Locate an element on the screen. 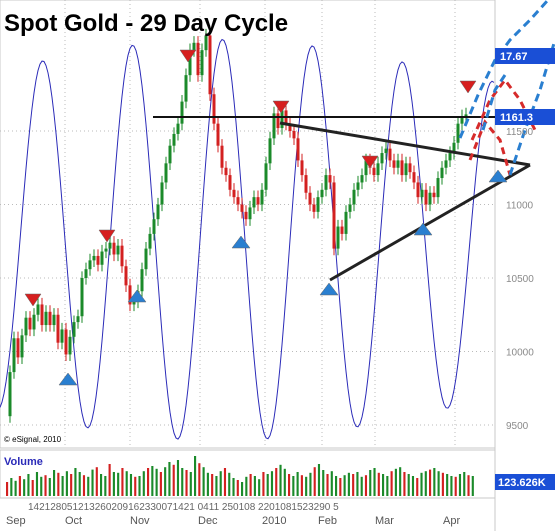 This screenshot has width=555, height=531. x-month-0: Sep is located at coordinates (16, 521).